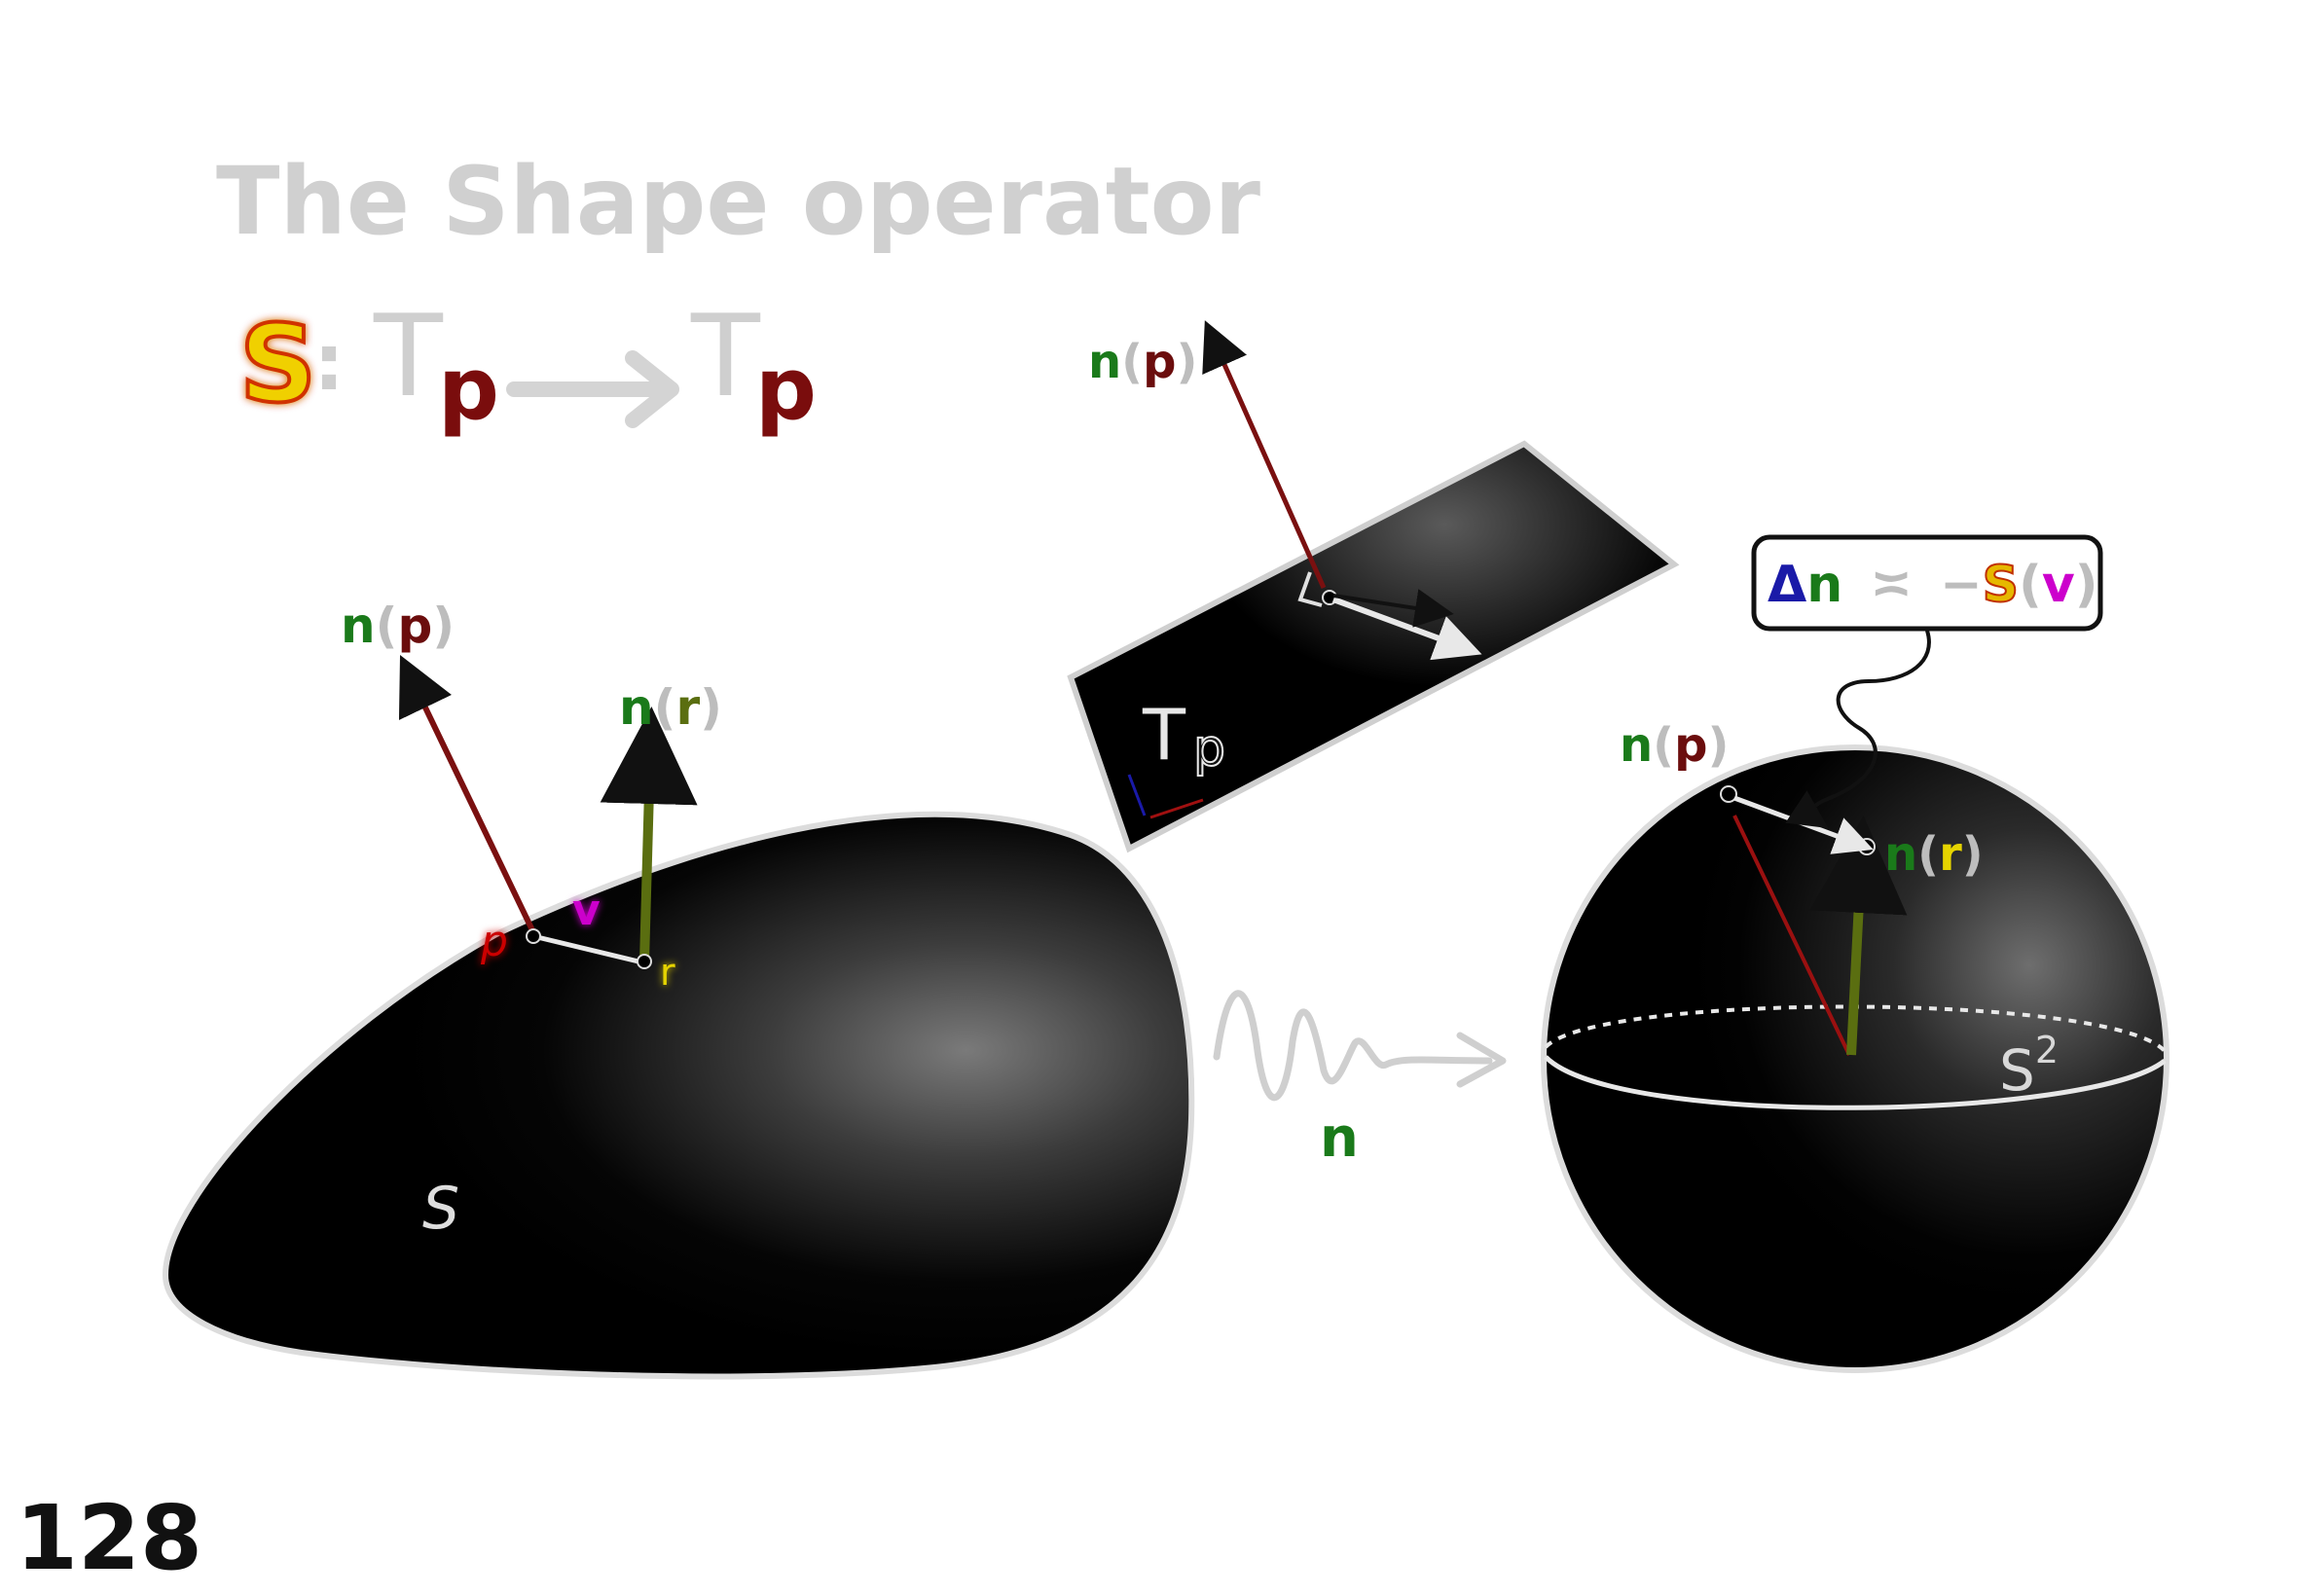  What do you see at coordinates (398, 626) in the screenshot?
I see `surface-normal-p-label: n(p)` at bounding box center [398, 626].